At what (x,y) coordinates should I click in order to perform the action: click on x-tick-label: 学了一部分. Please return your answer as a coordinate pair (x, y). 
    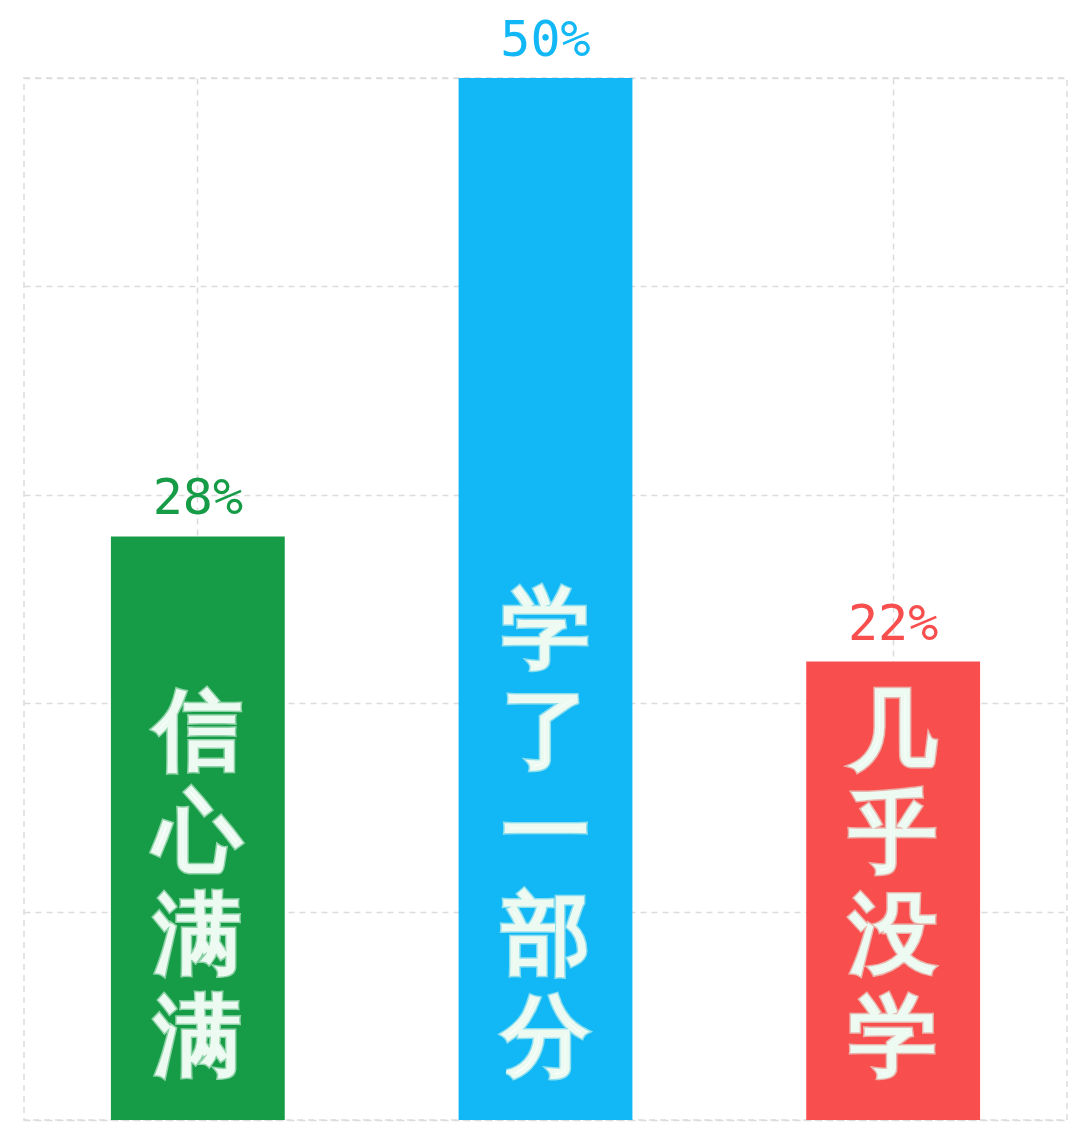
    Looking at the image, I should click on (544, 831).